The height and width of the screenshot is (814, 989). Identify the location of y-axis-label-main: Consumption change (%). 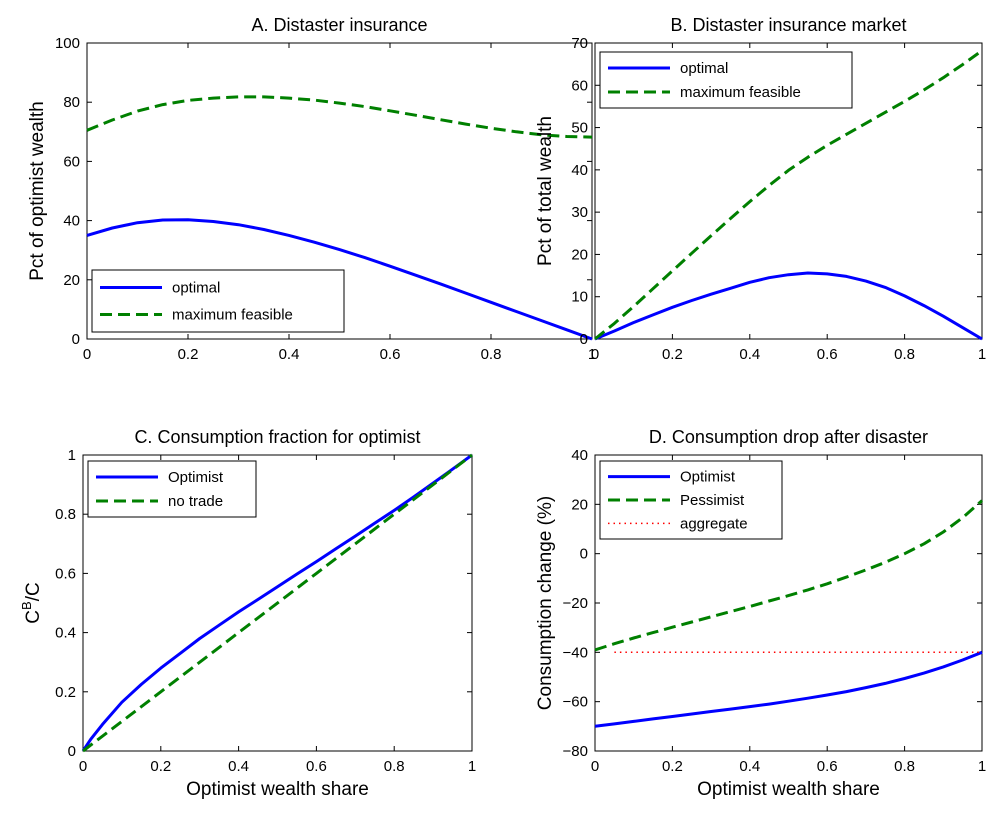
(545, 603).